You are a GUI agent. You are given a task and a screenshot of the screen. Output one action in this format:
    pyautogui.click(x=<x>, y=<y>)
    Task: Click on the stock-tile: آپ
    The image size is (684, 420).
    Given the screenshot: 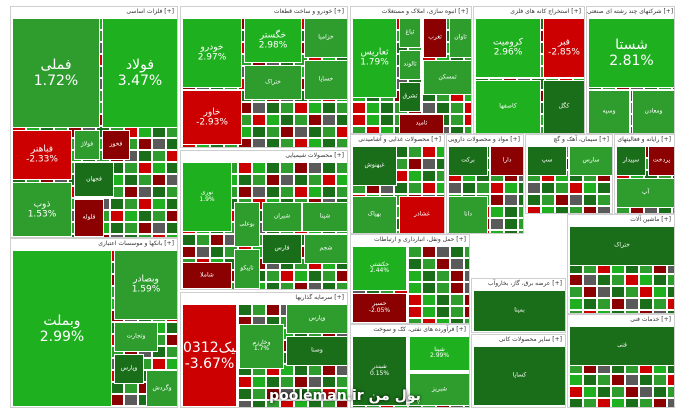 What is the action you would take?
    pyautogui.click(x=645, y=193)
    